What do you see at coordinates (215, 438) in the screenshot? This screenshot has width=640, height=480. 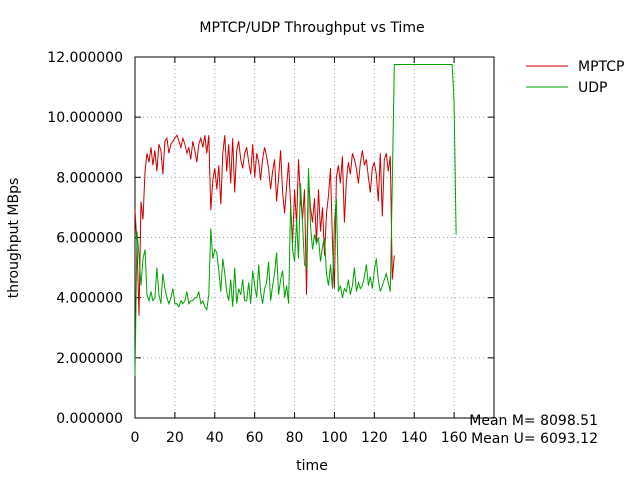 I see `x-tick-label: 40` at bounding box center [215, 438].